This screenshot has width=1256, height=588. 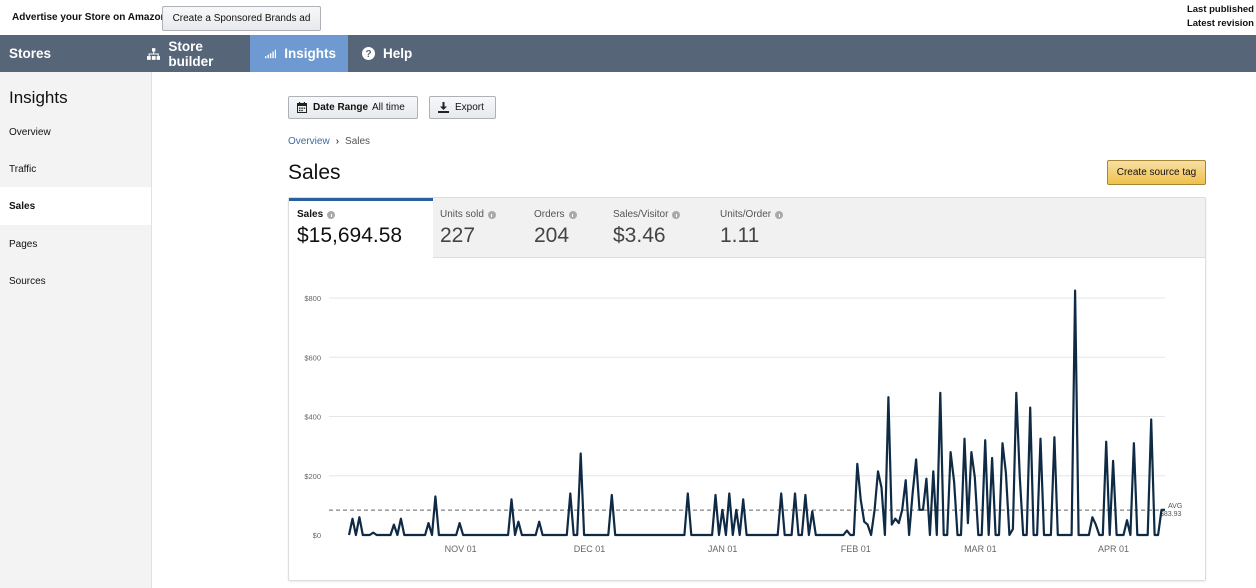 I want to click on nav-insights: Insights, so click(x=299, y=53).